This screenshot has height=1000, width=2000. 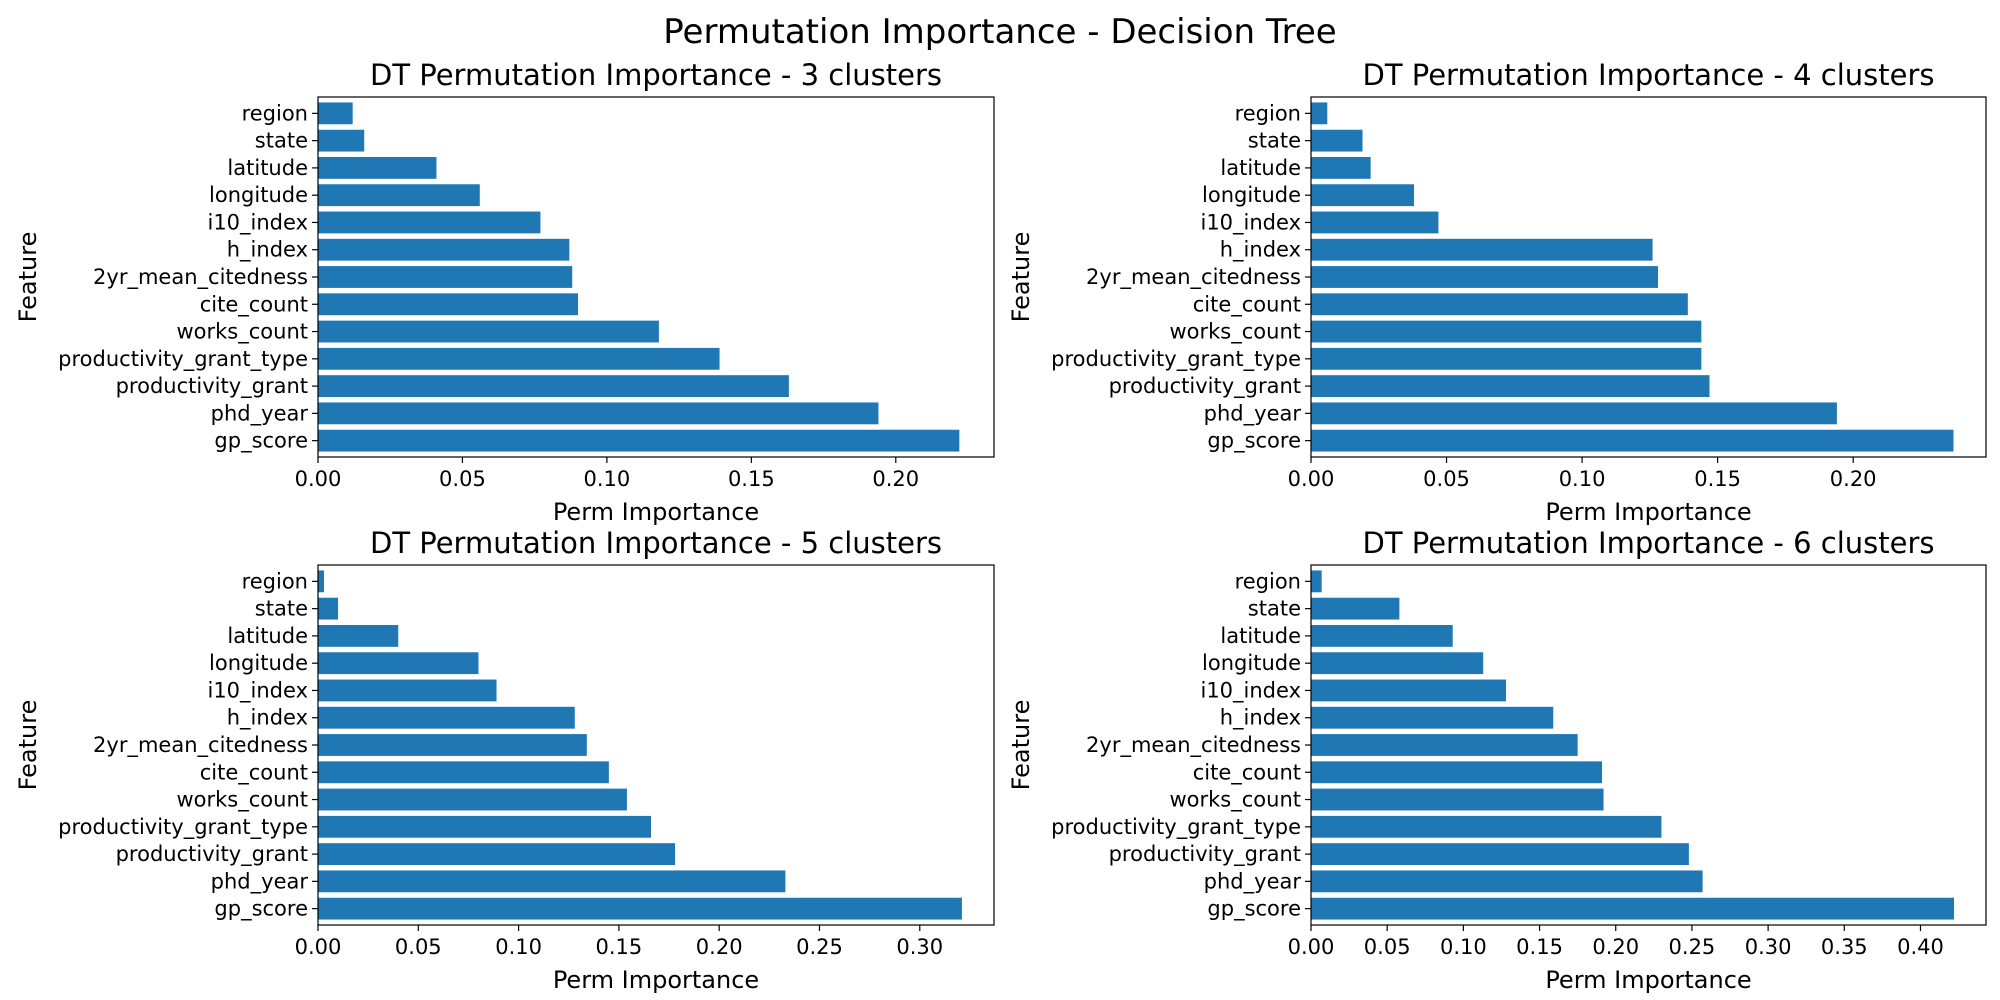 What do you see at coordinates (751, 479) in the screenshot?
I see `x-tick-label: 0.15` at bounding box center [751, 479].